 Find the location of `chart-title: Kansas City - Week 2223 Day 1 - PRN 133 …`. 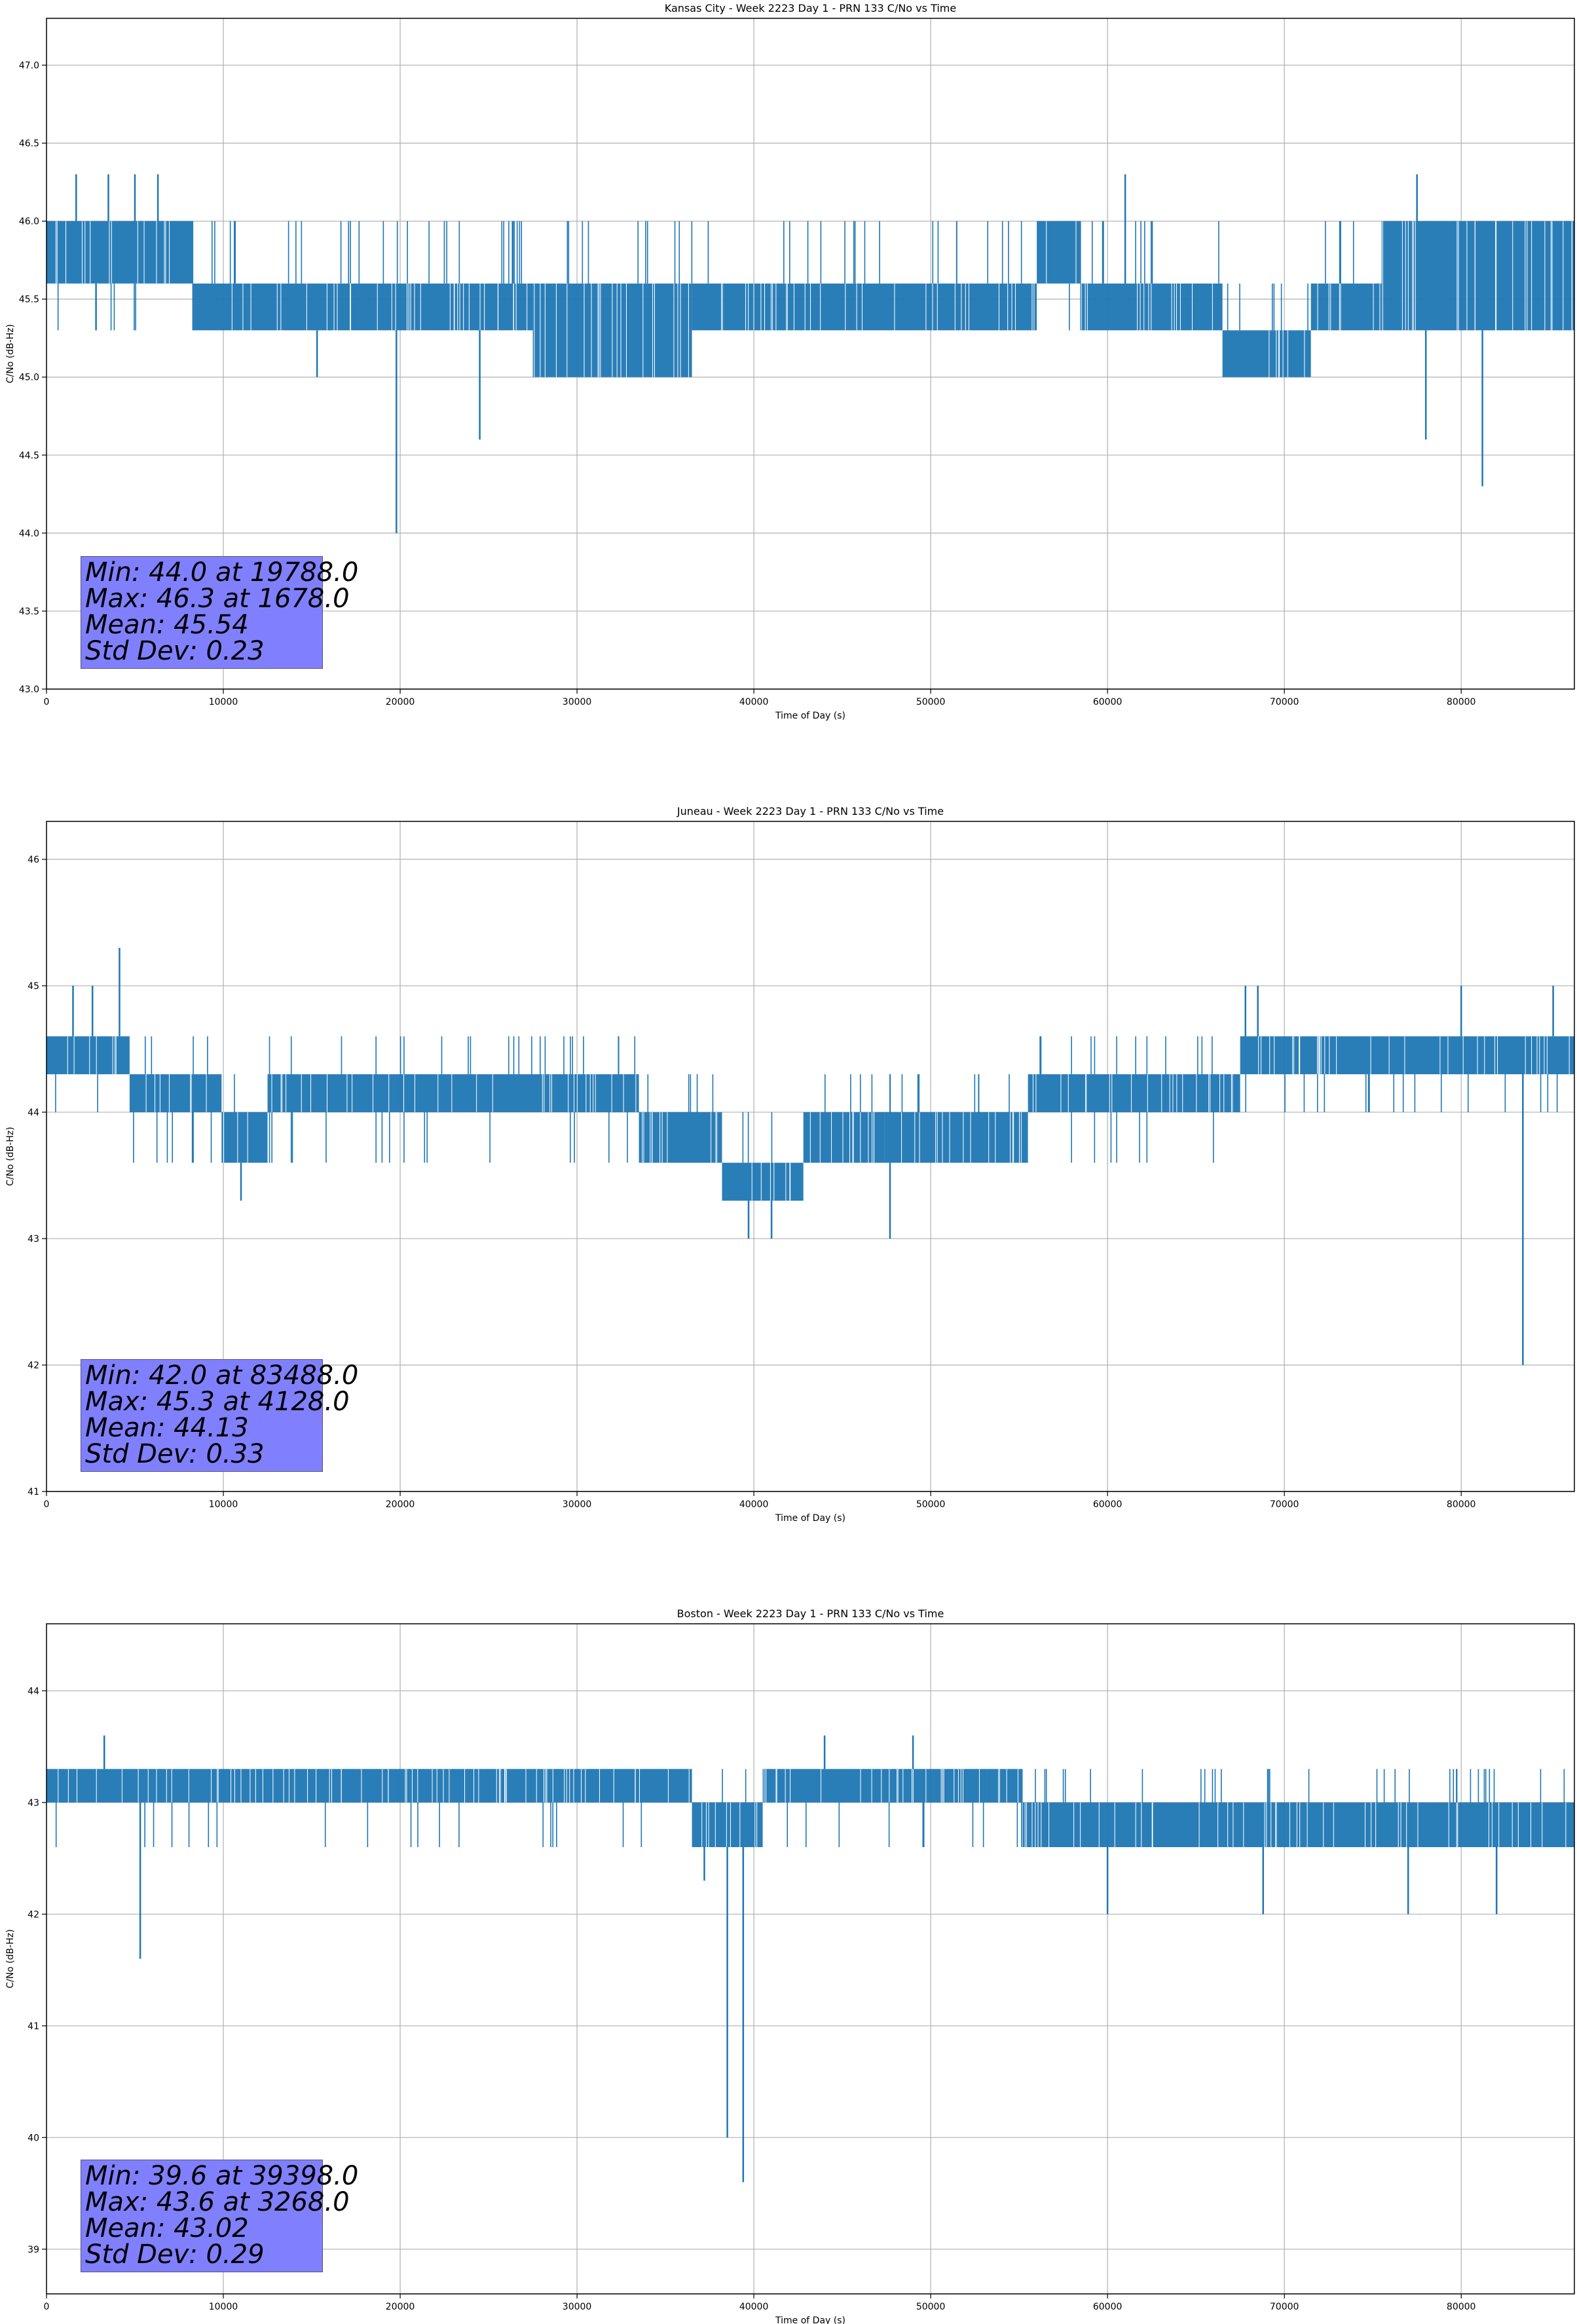

chart-title: Kansas City - Week 2223 Day 1 - PRN 133 … is located at coordinates (810, 8).